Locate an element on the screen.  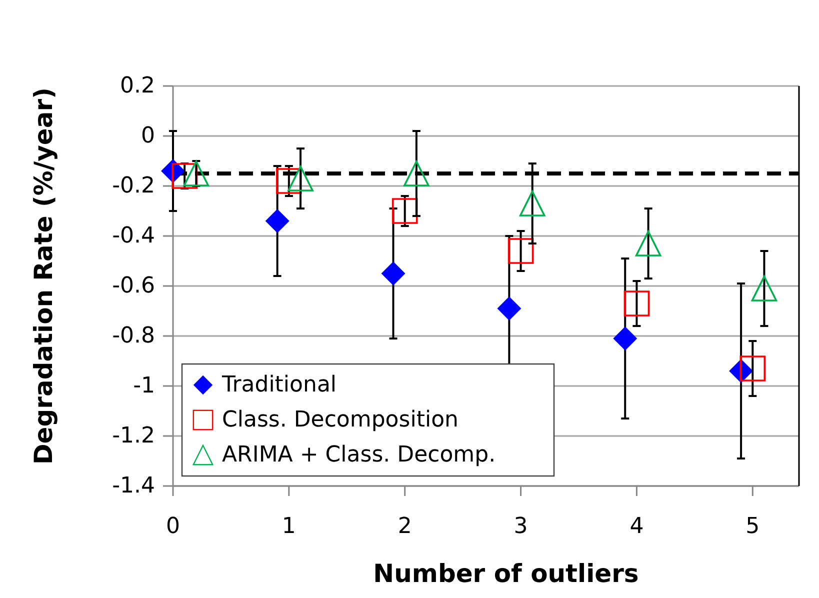
x-tick-label: 4 is located at coordinates (637, 526).